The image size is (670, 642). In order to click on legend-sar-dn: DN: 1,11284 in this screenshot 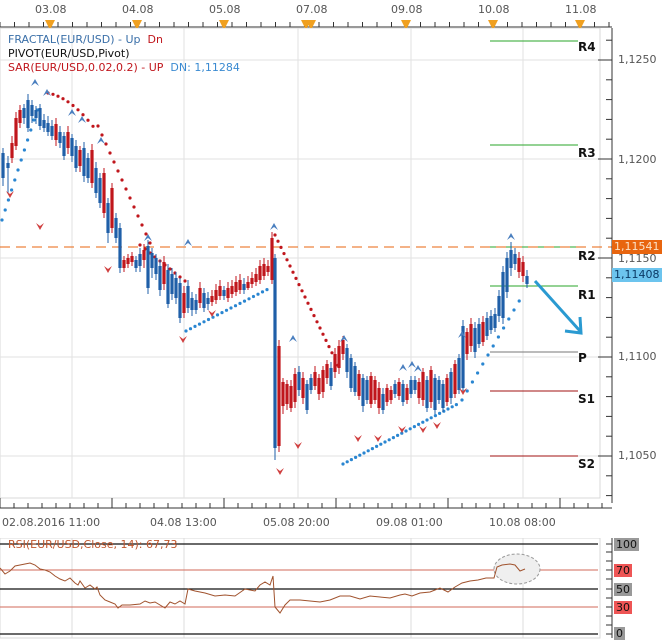, I will do `click(205, 67)`.